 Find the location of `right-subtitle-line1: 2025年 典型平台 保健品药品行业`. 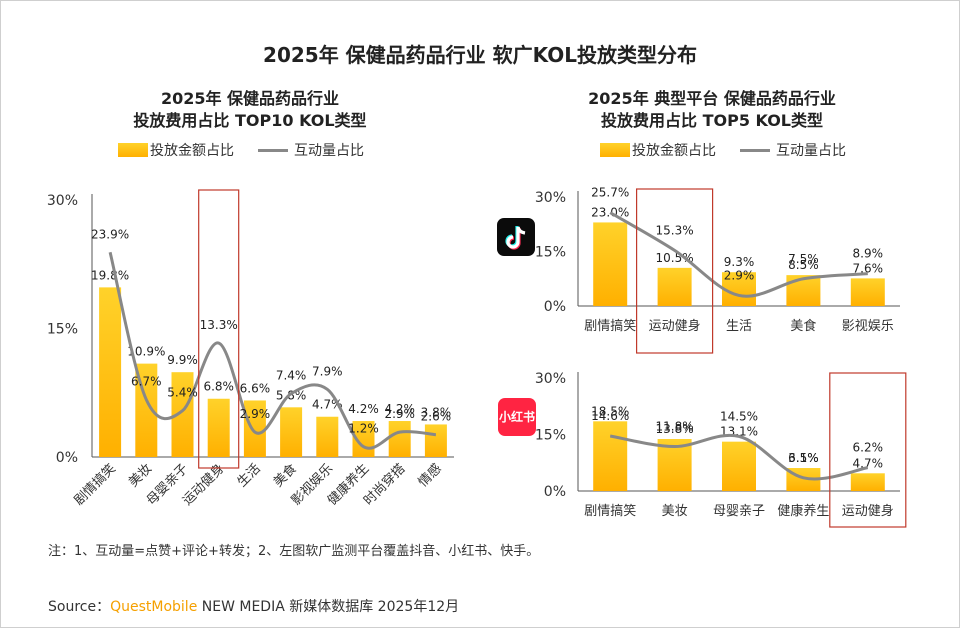

right-subtitle-line1: 2025年 典型平台 保健品药品行业 is located at coordinates (712, 98).